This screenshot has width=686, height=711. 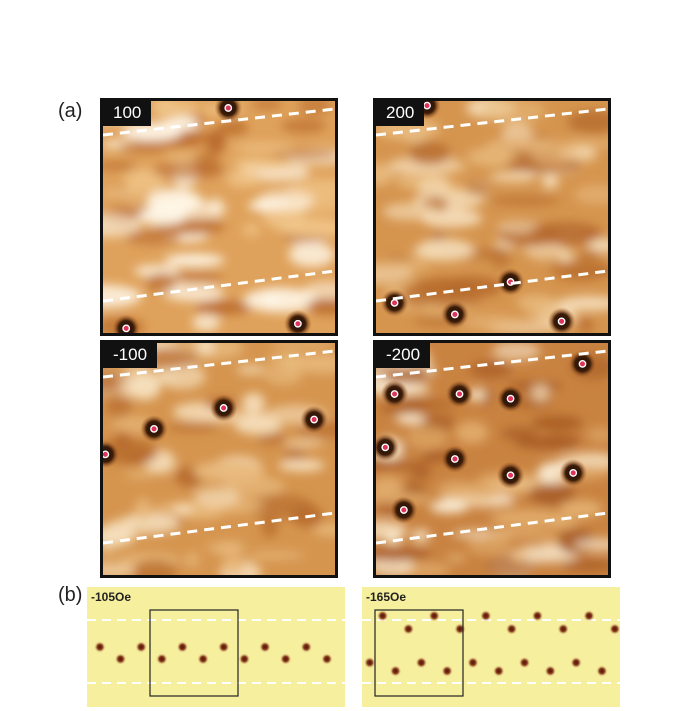 What do you see at coordinates (127, 113) in the screenshot?
I see `field-label: 100` at bounding box center [127, 113].